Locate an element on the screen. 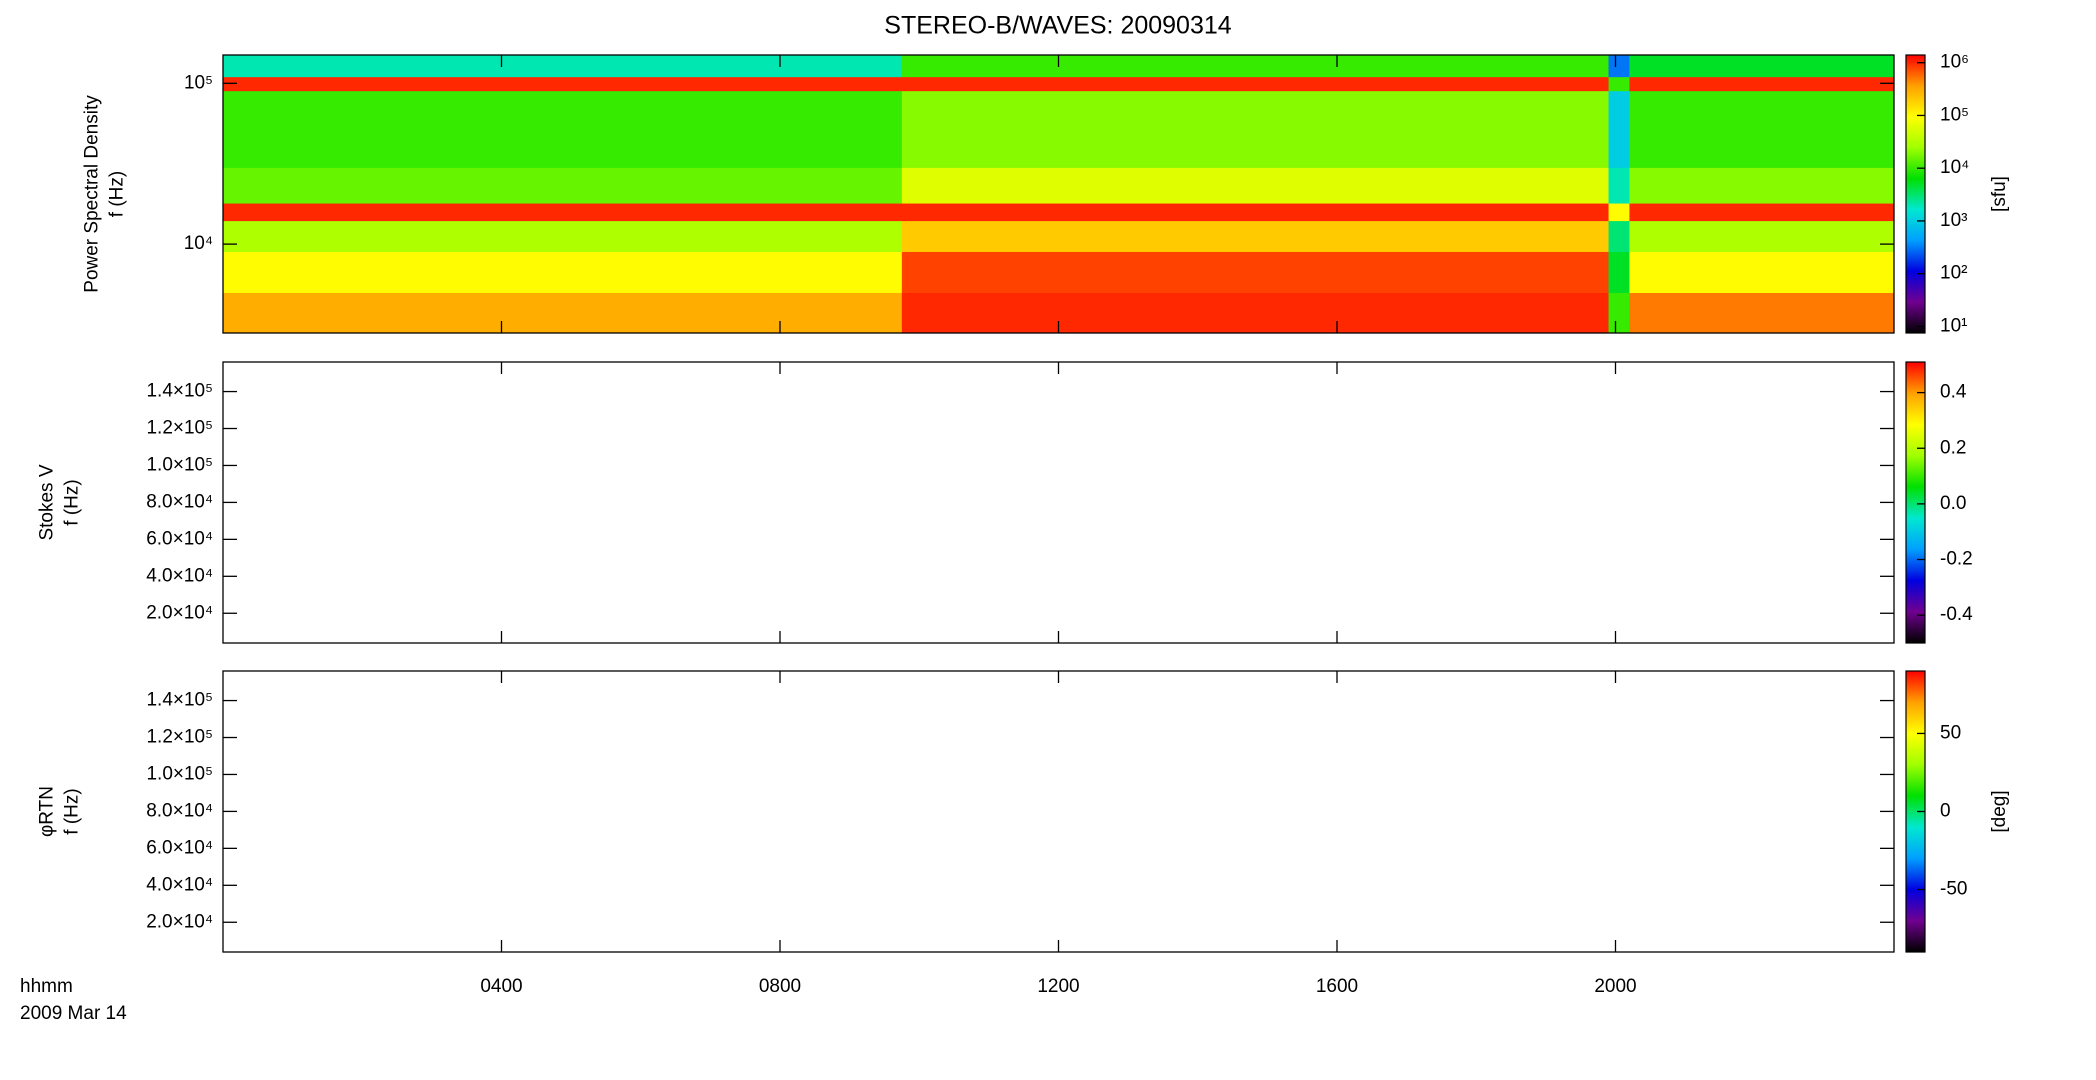  colorbar-tick-label: 10² is located at coordinates (1953, 273).